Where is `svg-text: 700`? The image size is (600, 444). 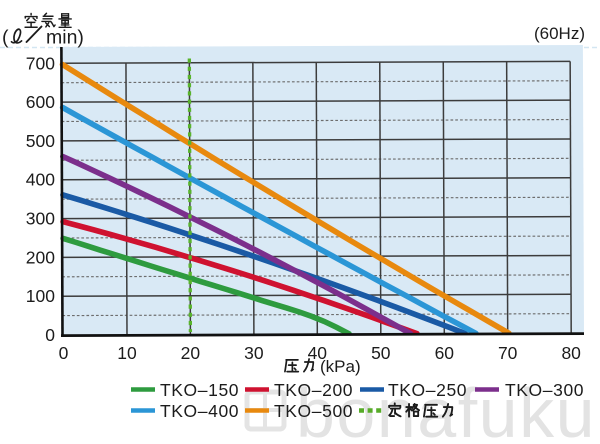
svg-text: 700 is located at coordinates (40, 63).